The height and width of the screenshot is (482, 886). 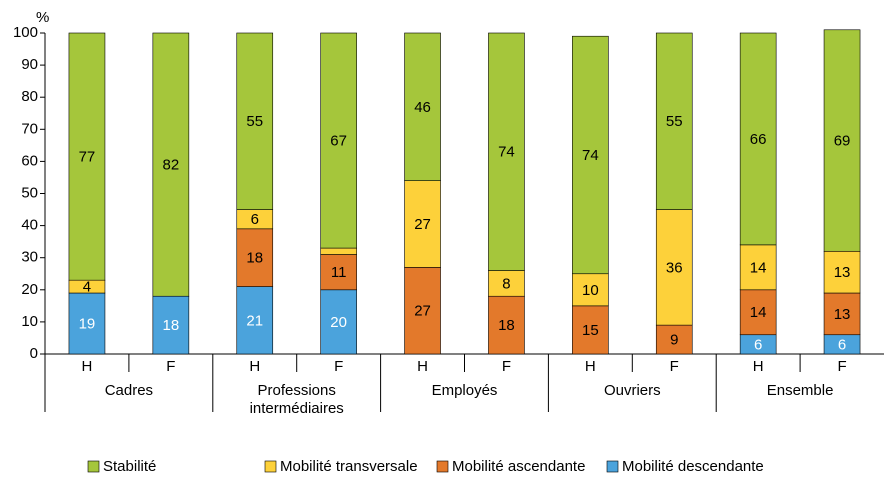 I want to click on group-label: Ouvriers, so click(x=632, y=390).